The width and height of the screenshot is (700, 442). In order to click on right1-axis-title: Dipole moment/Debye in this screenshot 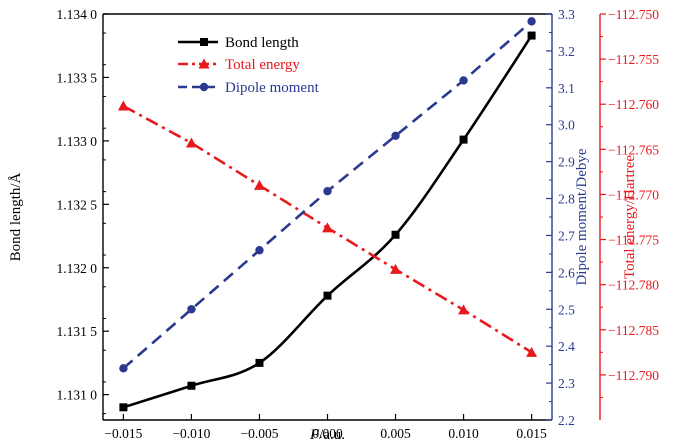, I will do `click(582, 216)`.